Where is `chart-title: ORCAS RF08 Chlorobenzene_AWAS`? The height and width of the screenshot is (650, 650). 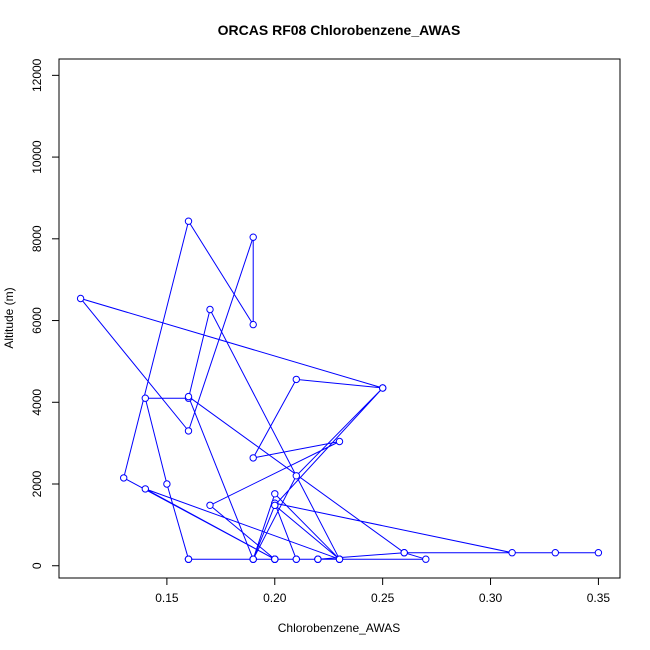 chart-title: ORCAS RF08 Chlorobenzene_AWAS is located at coordinates (339, 30).